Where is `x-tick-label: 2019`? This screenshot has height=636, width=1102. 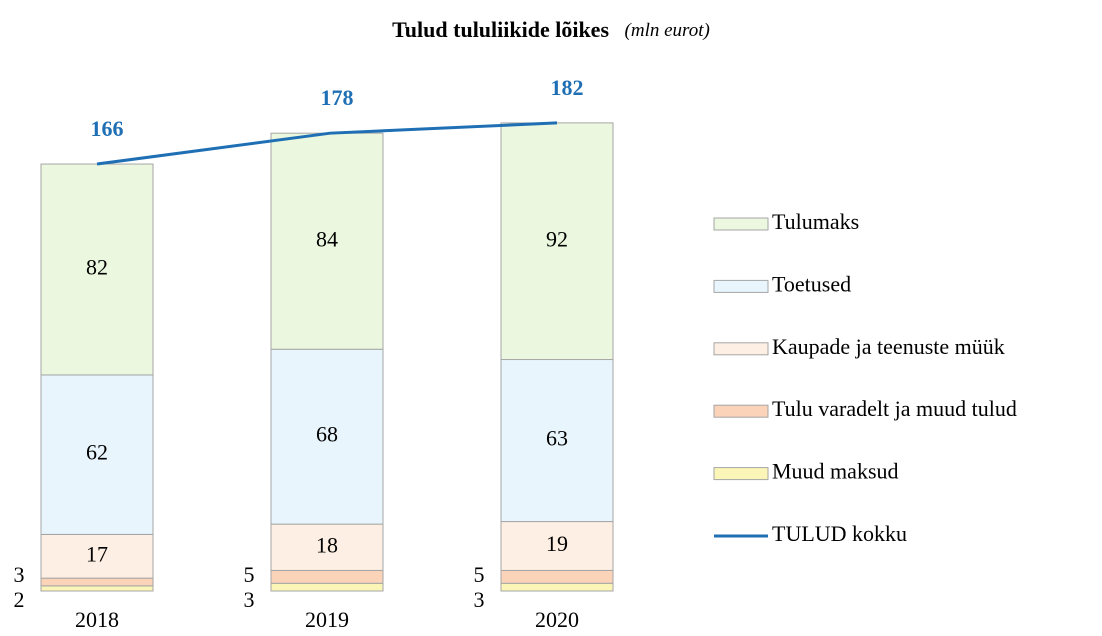 x-tick-label: 2019 is located at coordinates (327, 619).